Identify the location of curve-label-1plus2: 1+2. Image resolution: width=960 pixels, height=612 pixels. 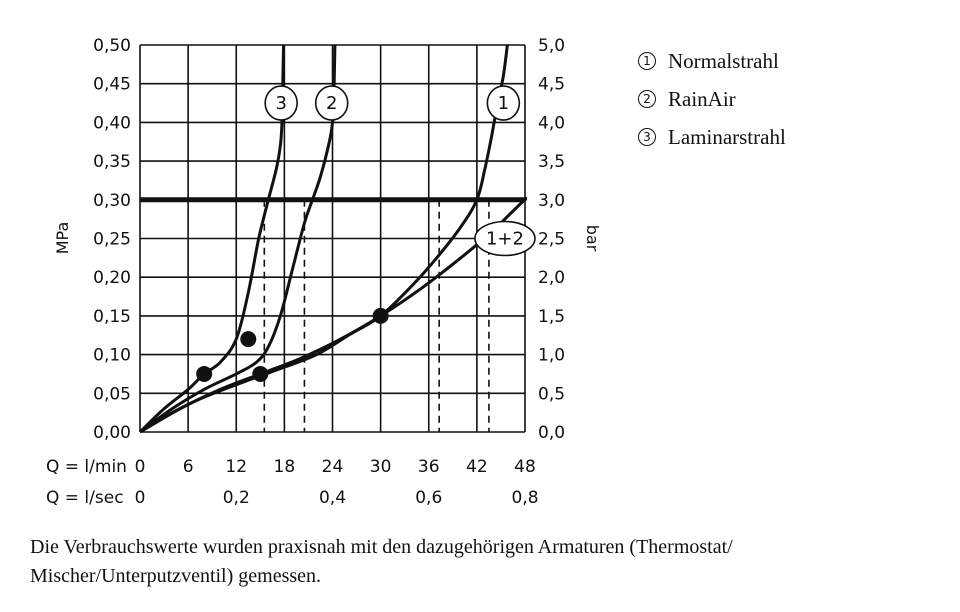
(505, 238).